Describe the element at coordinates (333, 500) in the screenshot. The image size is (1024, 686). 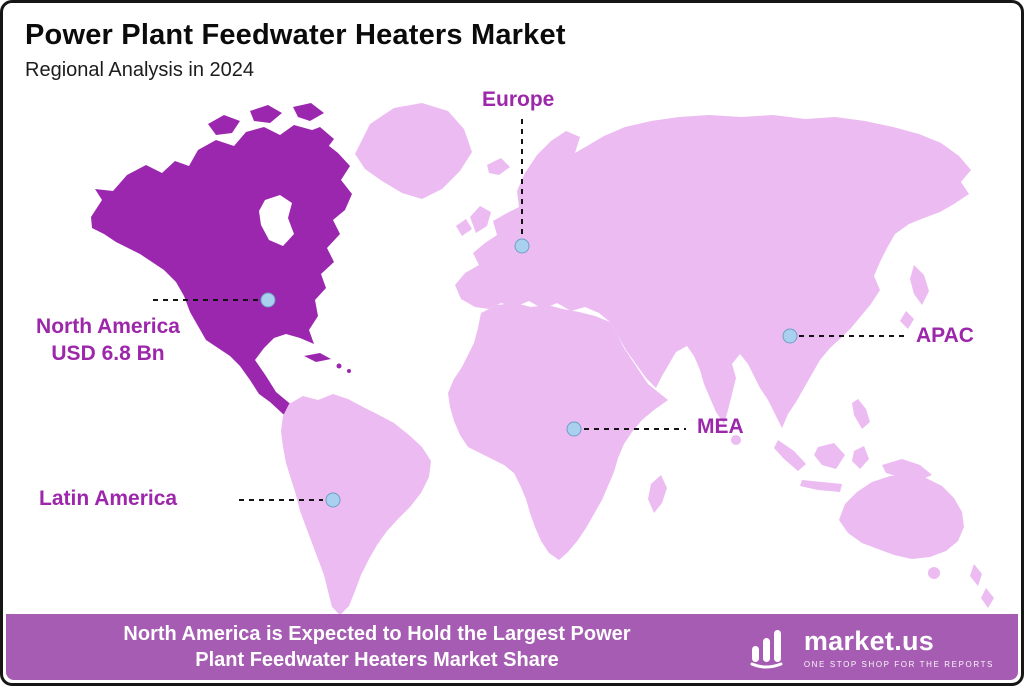
I see `latin-america-marker-dot` at that location.